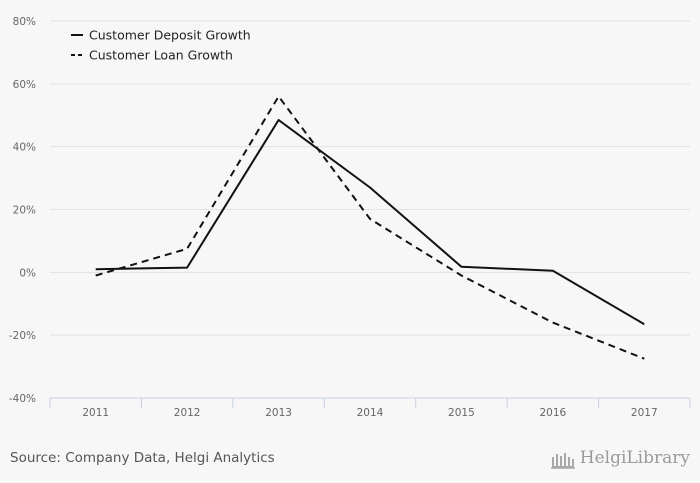  I want to click on y-tick-label: 60%, so click(24, 85).